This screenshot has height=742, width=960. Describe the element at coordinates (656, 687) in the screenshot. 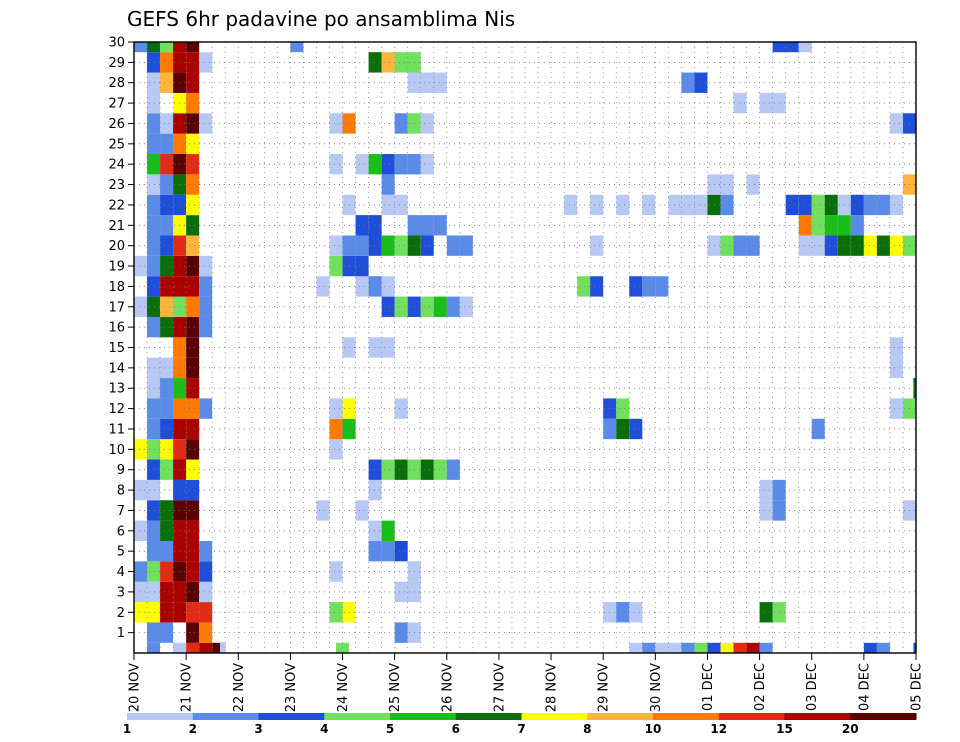

I see `x-tick-label: 30 NOV` at that location.